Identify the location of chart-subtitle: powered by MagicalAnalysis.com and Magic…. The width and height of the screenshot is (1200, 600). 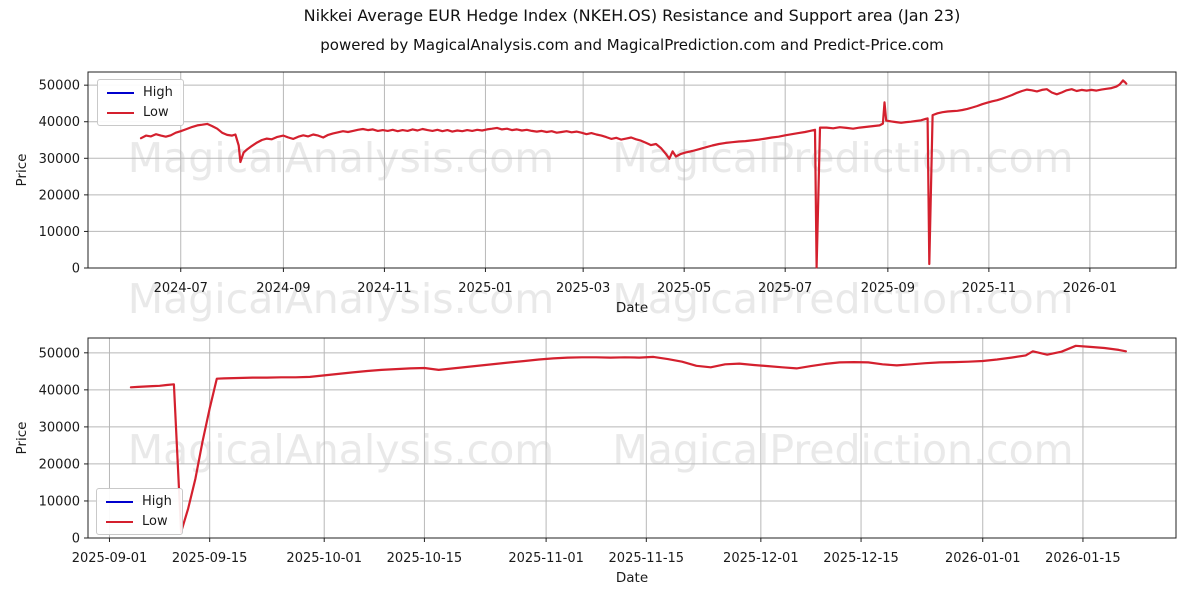
(632, 45).